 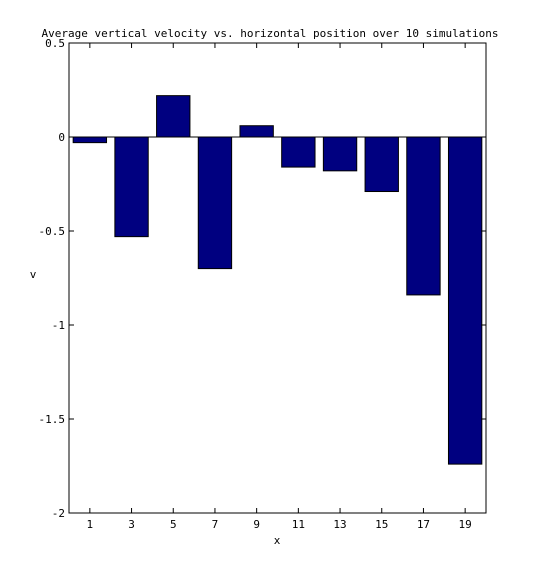 I want to click on x-tick-label: 7, so click(x=215, y=524).